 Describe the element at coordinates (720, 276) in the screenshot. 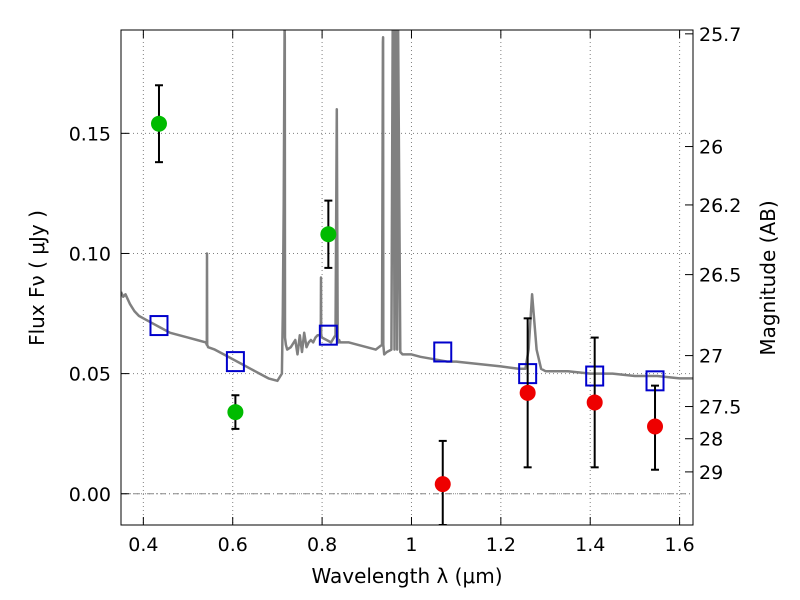

I see `right-tick-label: 26.5` at that location.